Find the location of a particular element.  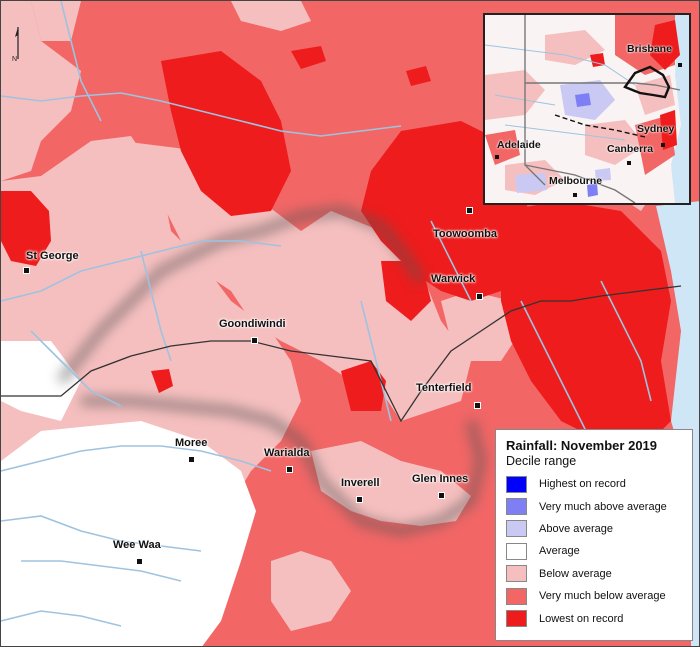

legend-label-lowest-on-record: Lowest on record is located at coordinates (581, 618).